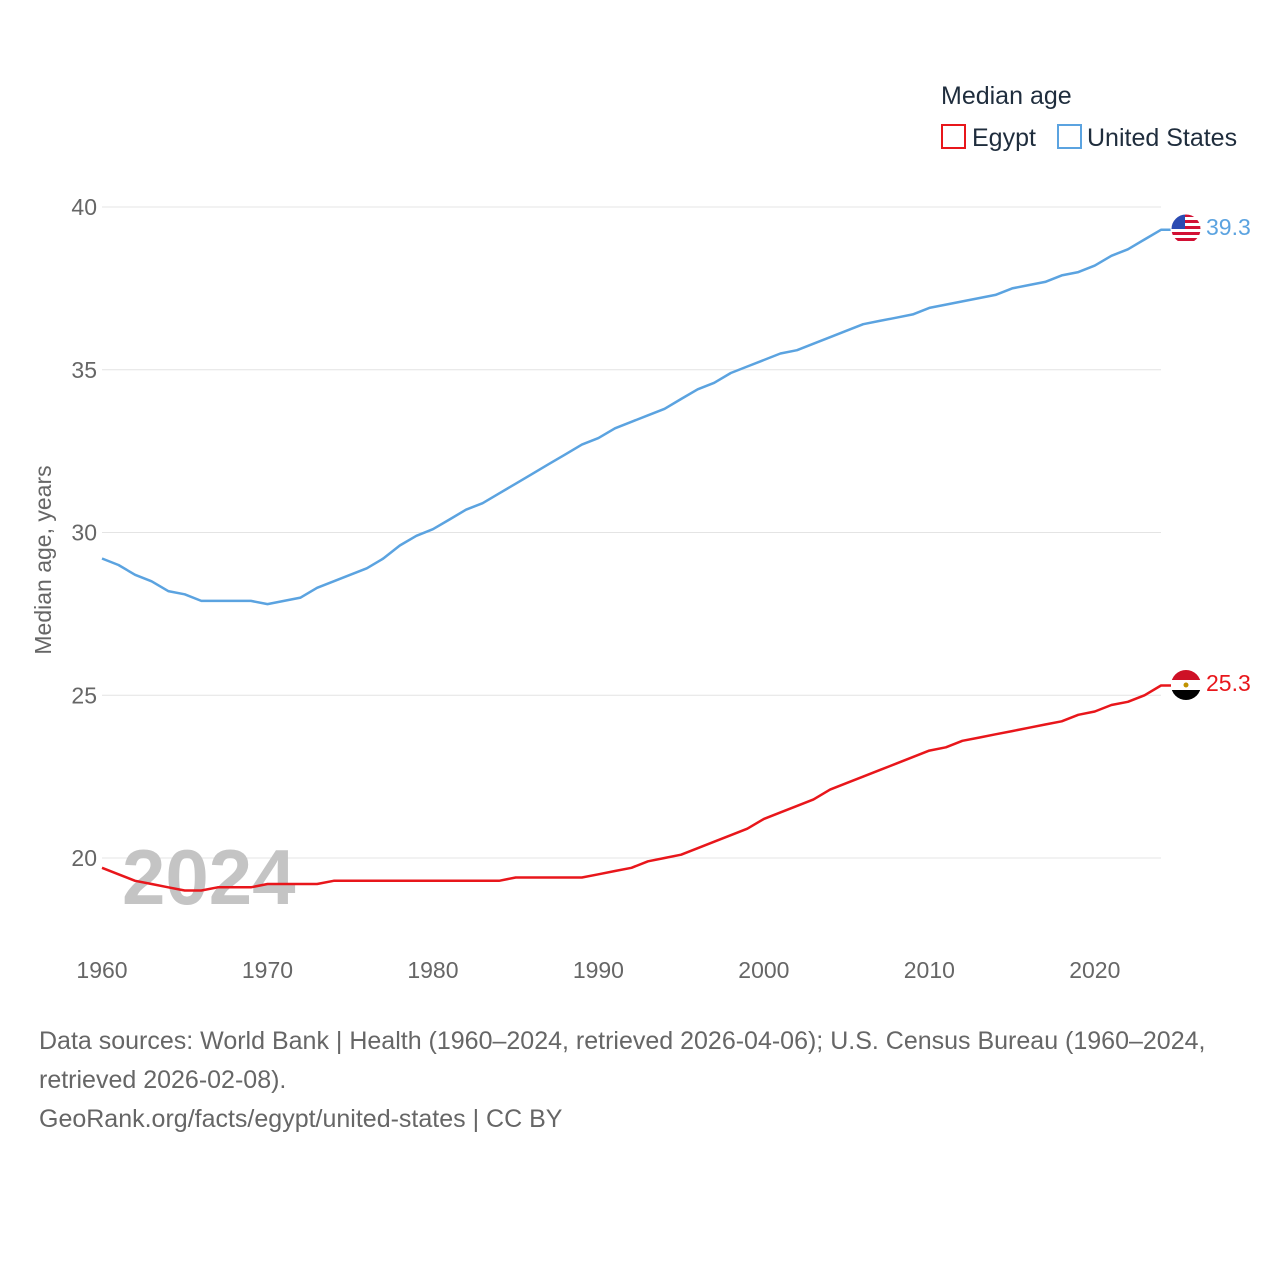 The width and height of the screenshot is (1280, 1280). Describe the element at coordinates (101, 970) in the screenshot. I see `x-tick-label: 1960` at that location.